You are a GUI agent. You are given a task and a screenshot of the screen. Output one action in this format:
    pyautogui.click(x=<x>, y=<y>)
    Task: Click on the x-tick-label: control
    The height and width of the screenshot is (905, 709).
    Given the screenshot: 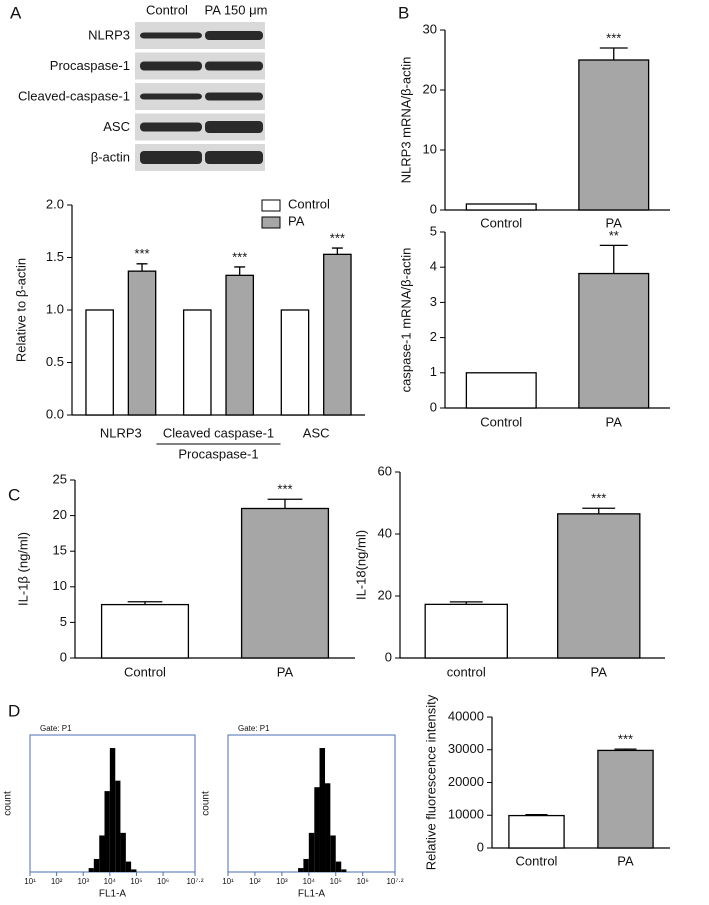 What is the action you would take?
    pyautogui.click(x=466, y=671)
    